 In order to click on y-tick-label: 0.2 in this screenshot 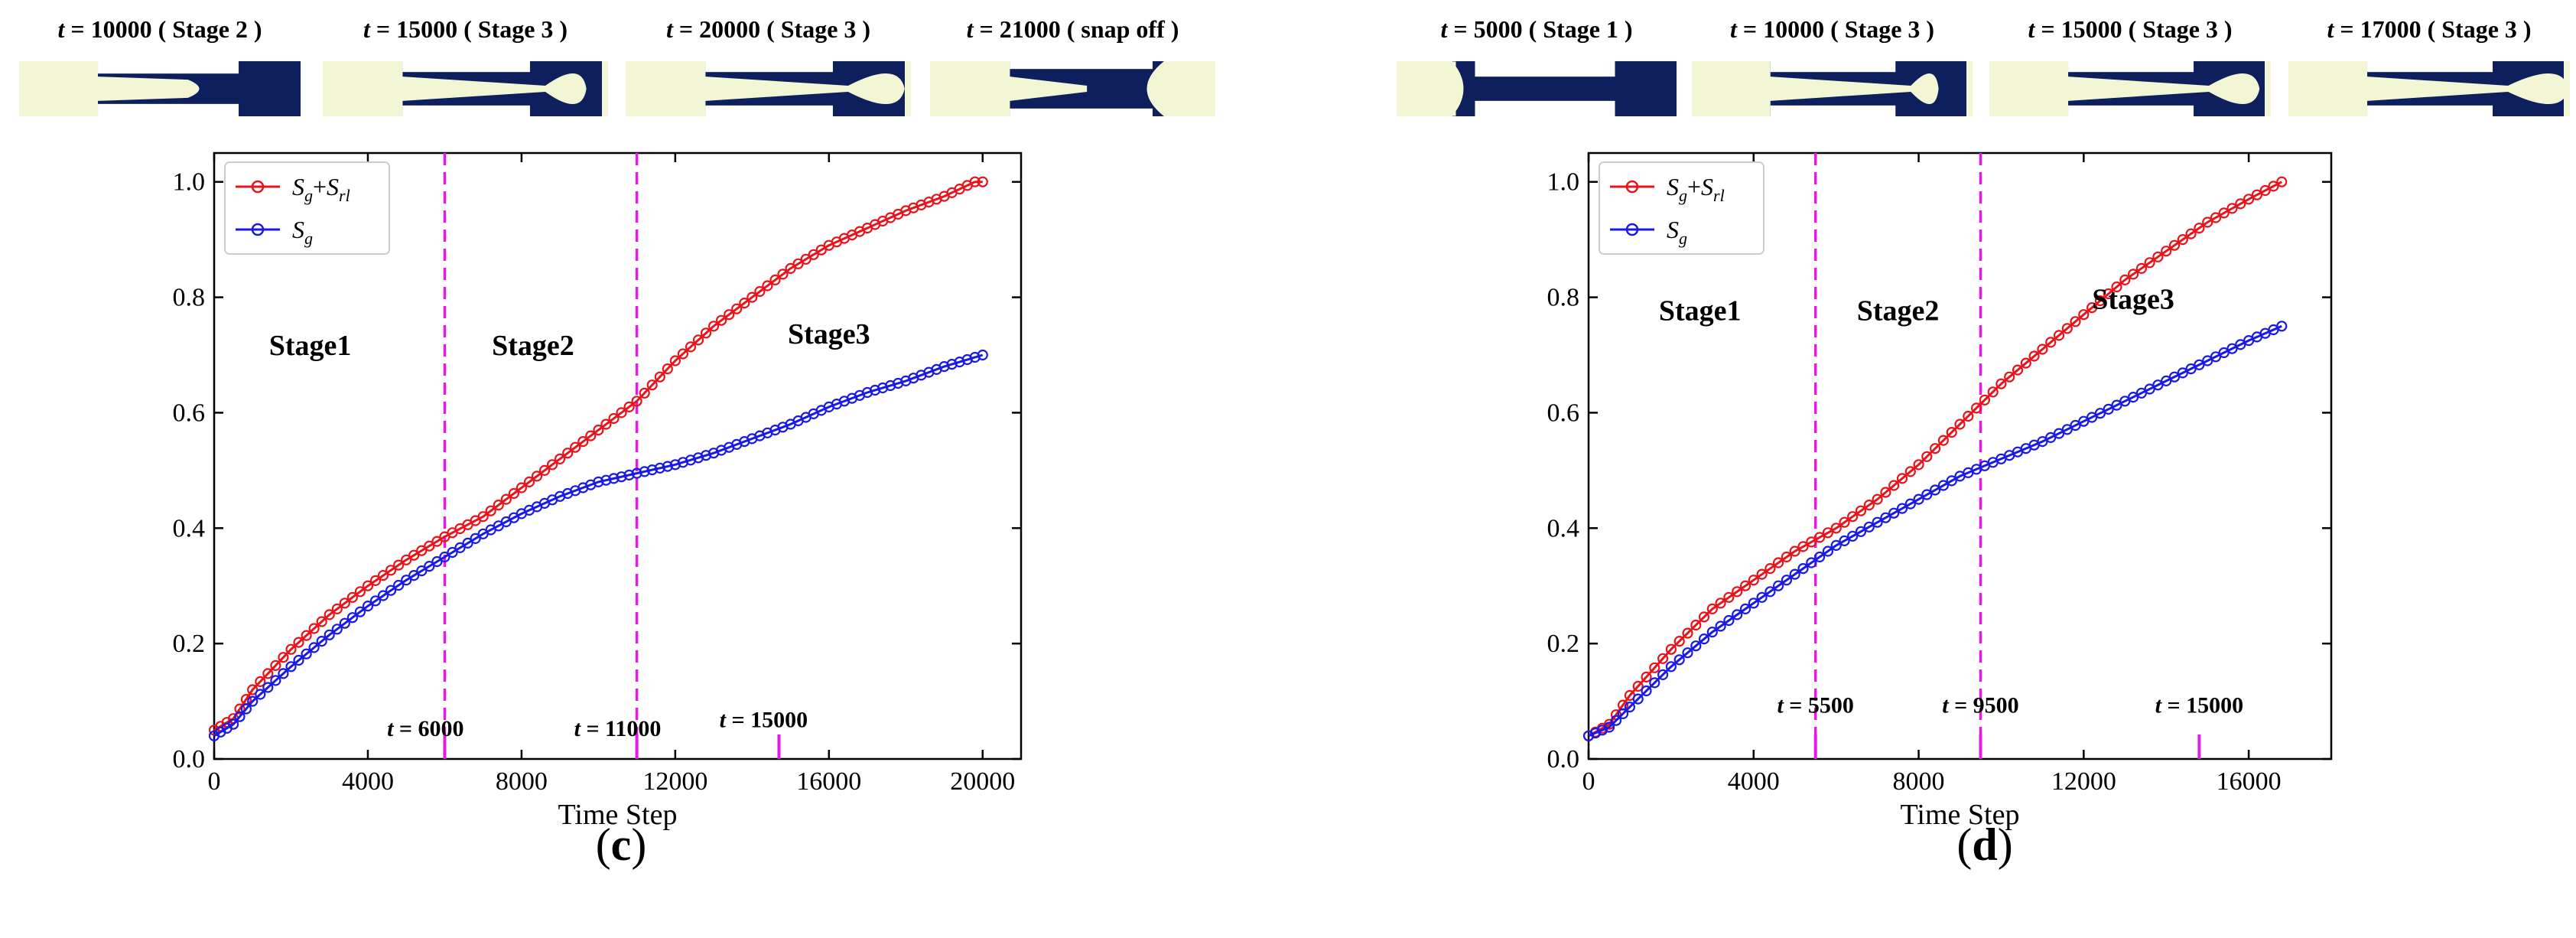, I will do `click(1563, 644)`.